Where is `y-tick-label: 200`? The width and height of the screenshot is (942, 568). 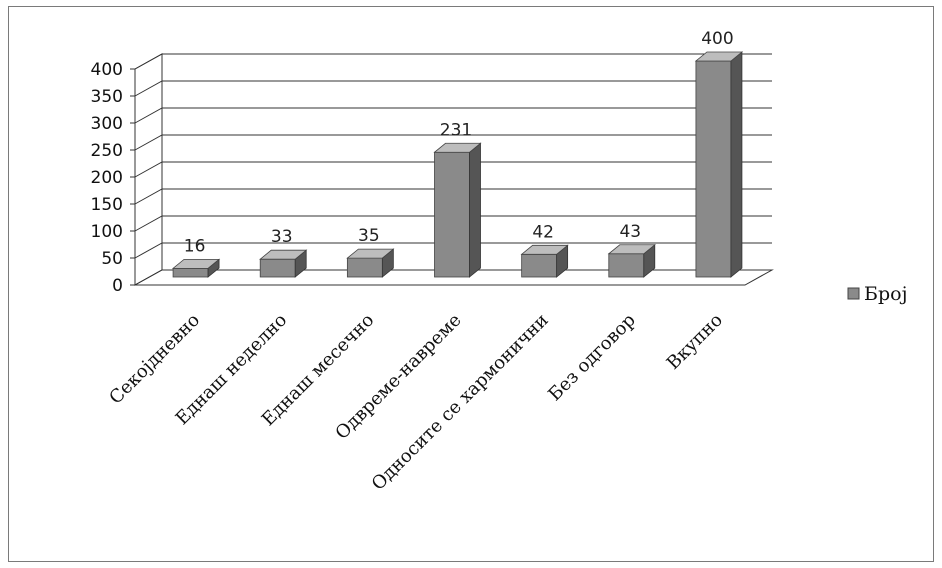 y-tick-label: 200 is located at coordinates (107, 178).